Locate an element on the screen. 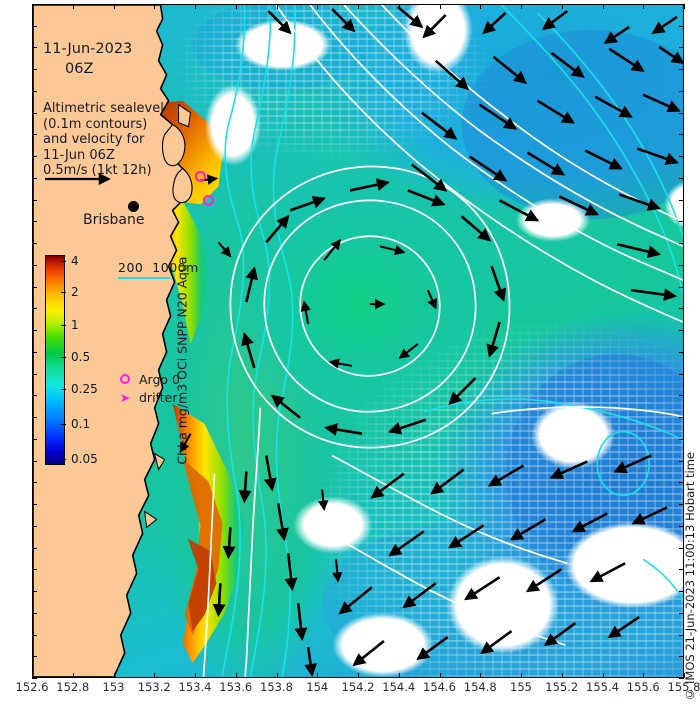 This screenshot has width=700, height=710. colorbar-tick-2: 1 is located at coordinates (70, 325).